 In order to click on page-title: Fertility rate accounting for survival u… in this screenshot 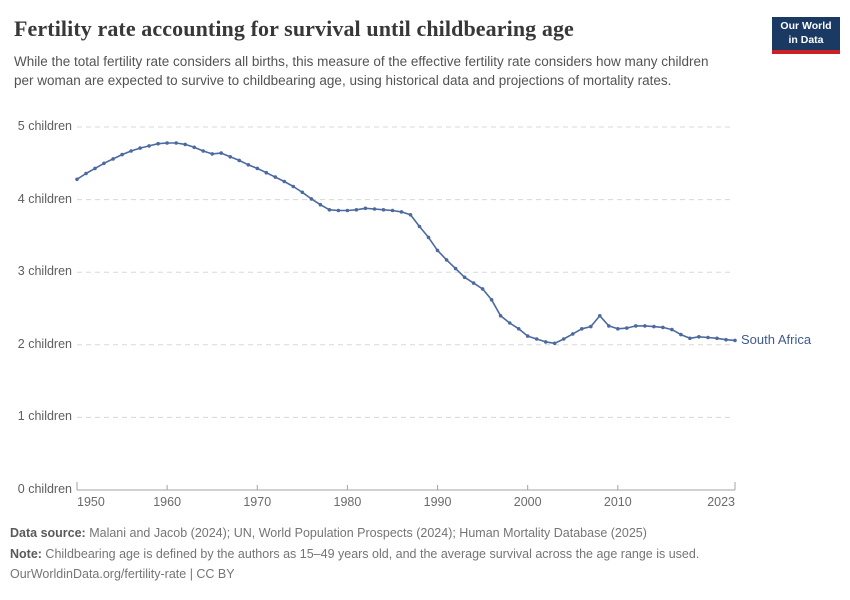, I will do `click(294, 28)`.